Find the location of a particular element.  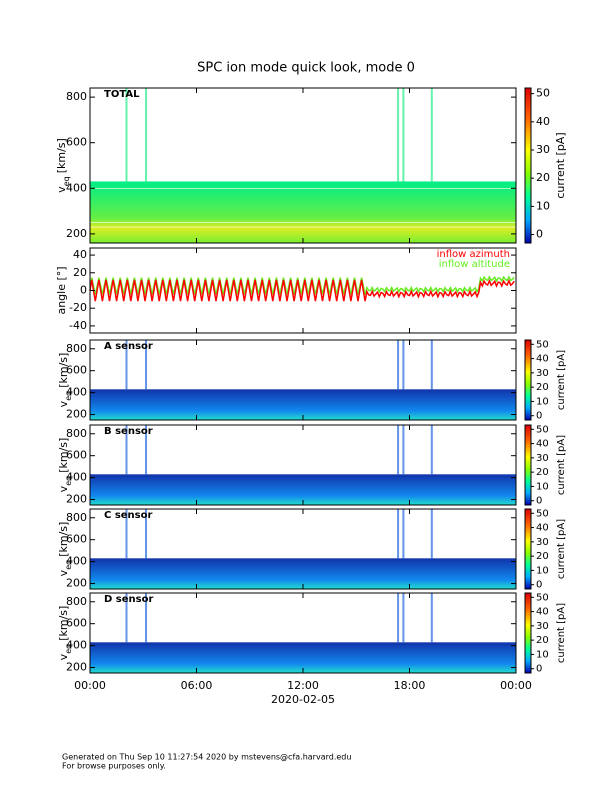

legend-entry: inflow azimuth is located at coordinates (473, 254).